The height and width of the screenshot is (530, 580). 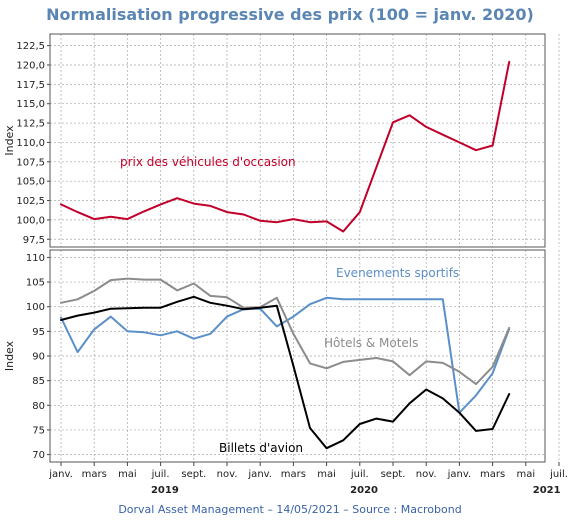 I want to click on y-tick-label: 80, so click(x=38, y=406).